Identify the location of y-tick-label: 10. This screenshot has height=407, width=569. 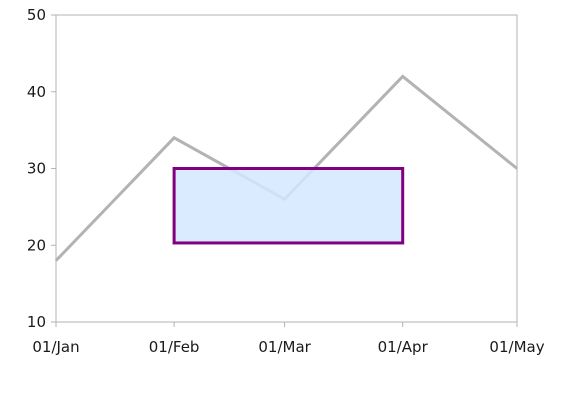
(36, 322).